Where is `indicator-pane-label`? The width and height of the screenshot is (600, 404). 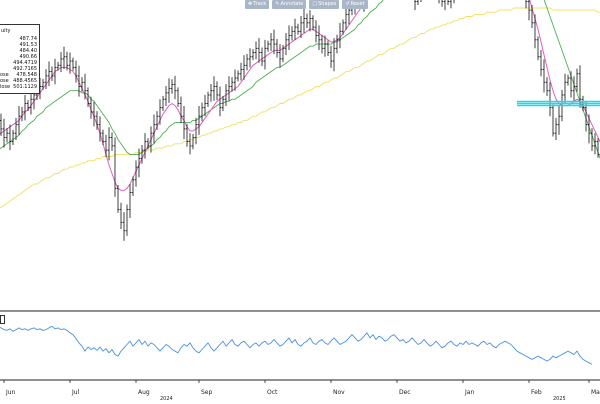
indicator-pane-label is located at coordinates (2, 319).